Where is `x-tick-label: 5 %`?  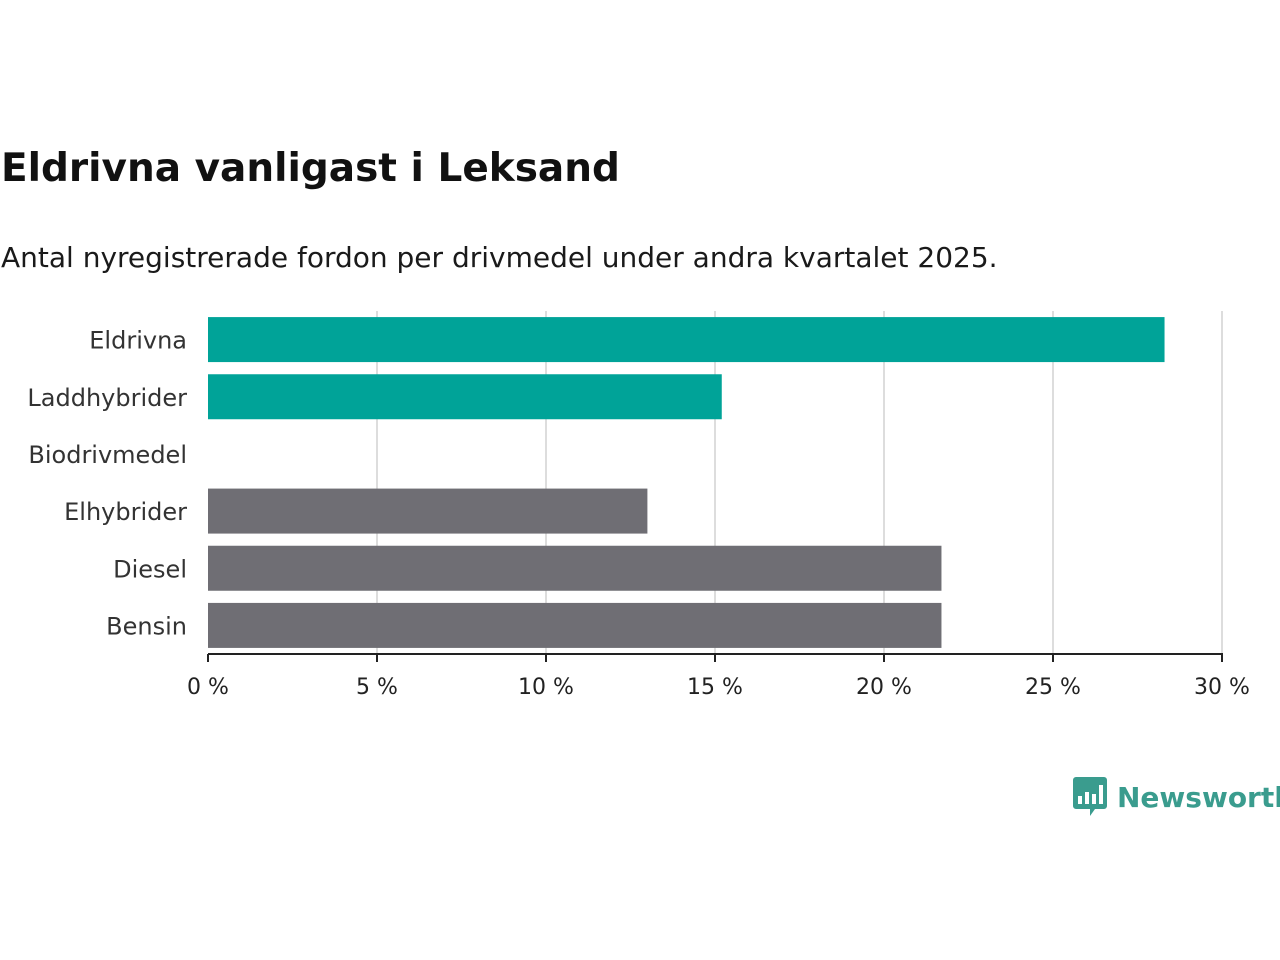
x-tick-label: 5 % is located at coordinates (377, 687).